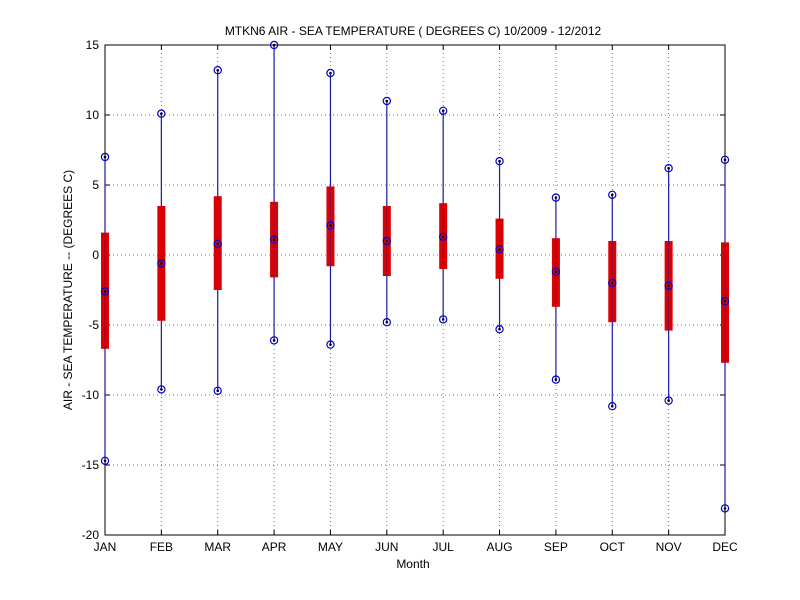  Describe the element at coordinates (443, 319) in the screenshot. I see `min-marker-jul-ring` at that location.